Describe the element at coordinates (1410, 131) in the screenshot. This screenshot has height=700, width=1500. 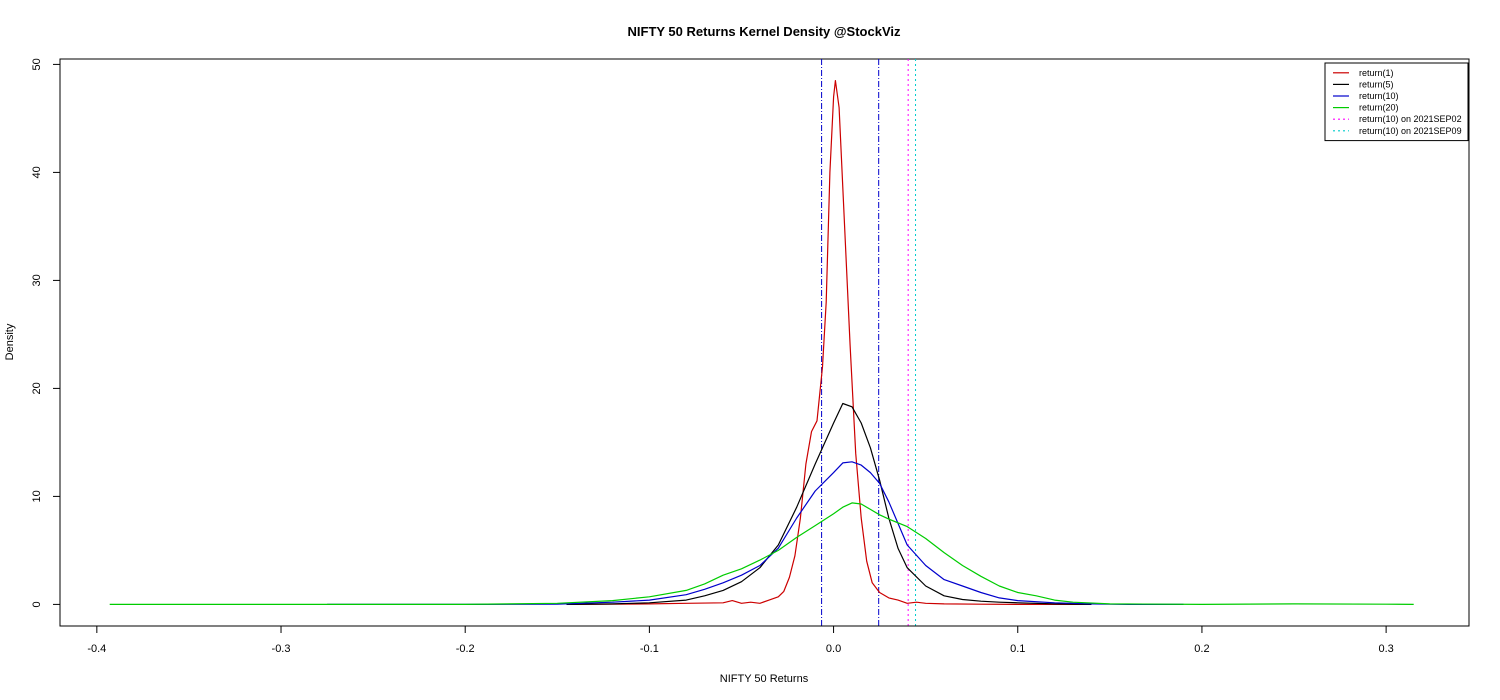
I see `legend-label: return(10) on 2021SEP09` at that location.